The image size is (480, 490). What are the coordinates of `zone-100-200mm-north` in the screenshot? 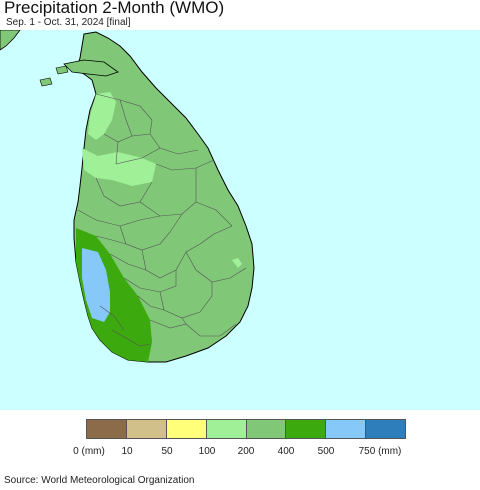 It's located at (102, 116).